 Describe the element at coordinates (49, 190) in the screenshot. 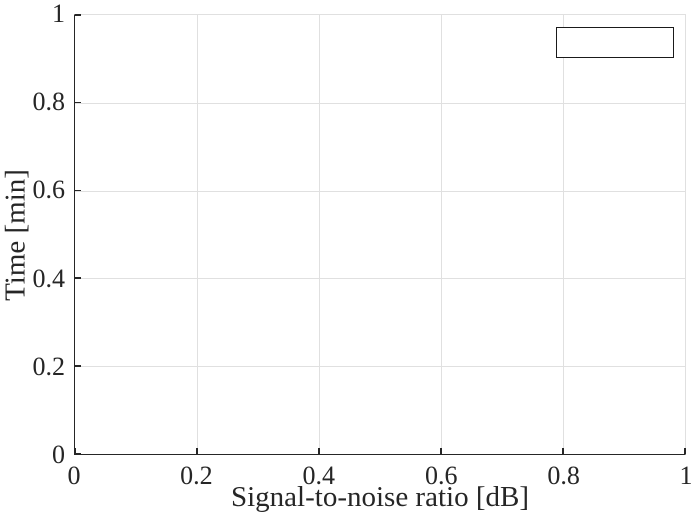

I see `y-tick-label: 0.6` at that location.